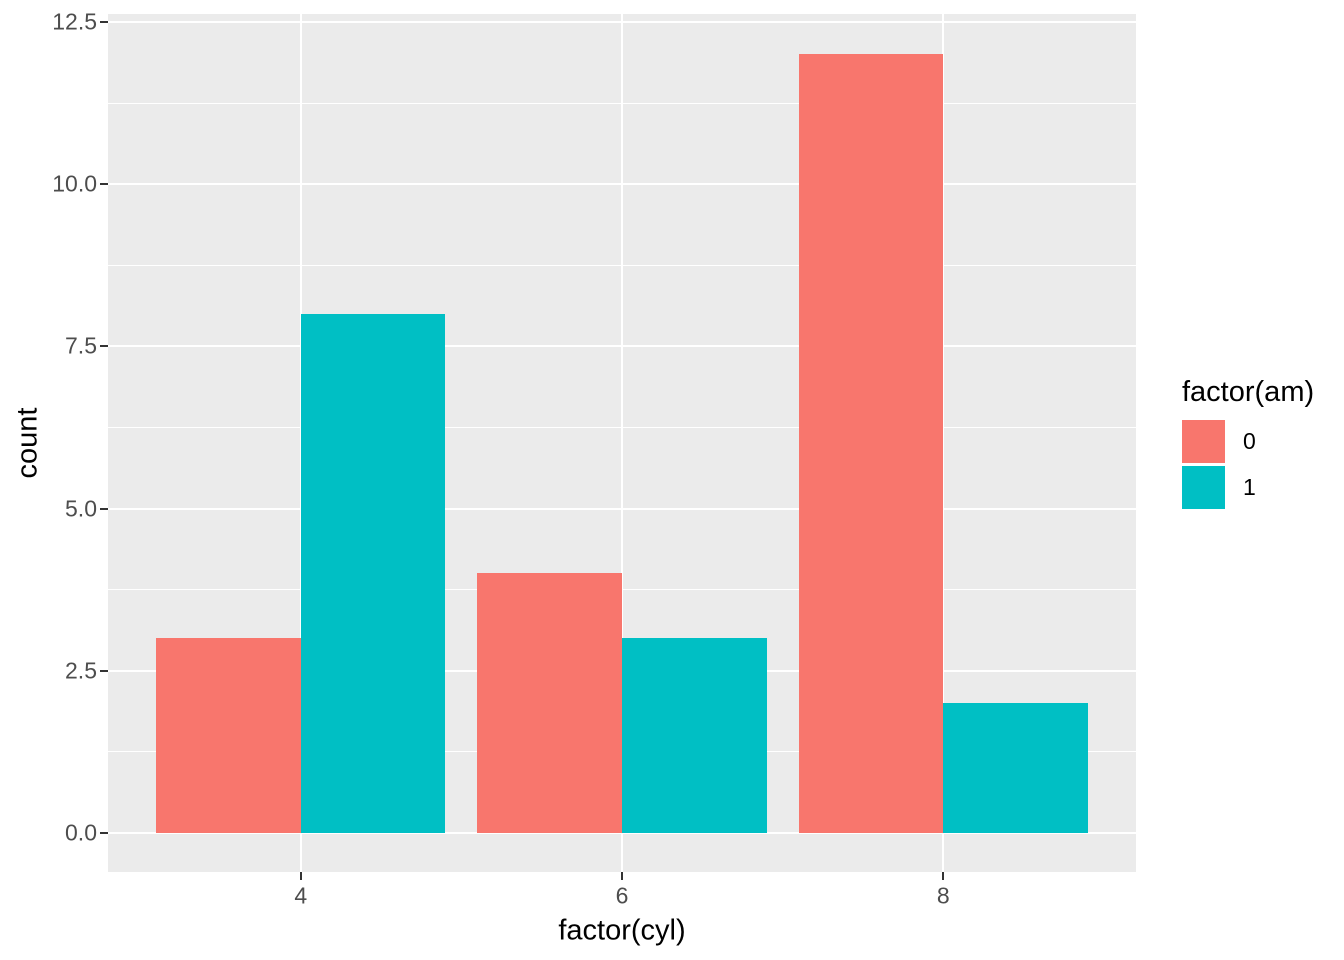  I want to click on x-axis-tick-label: 8, so click(943, 895).